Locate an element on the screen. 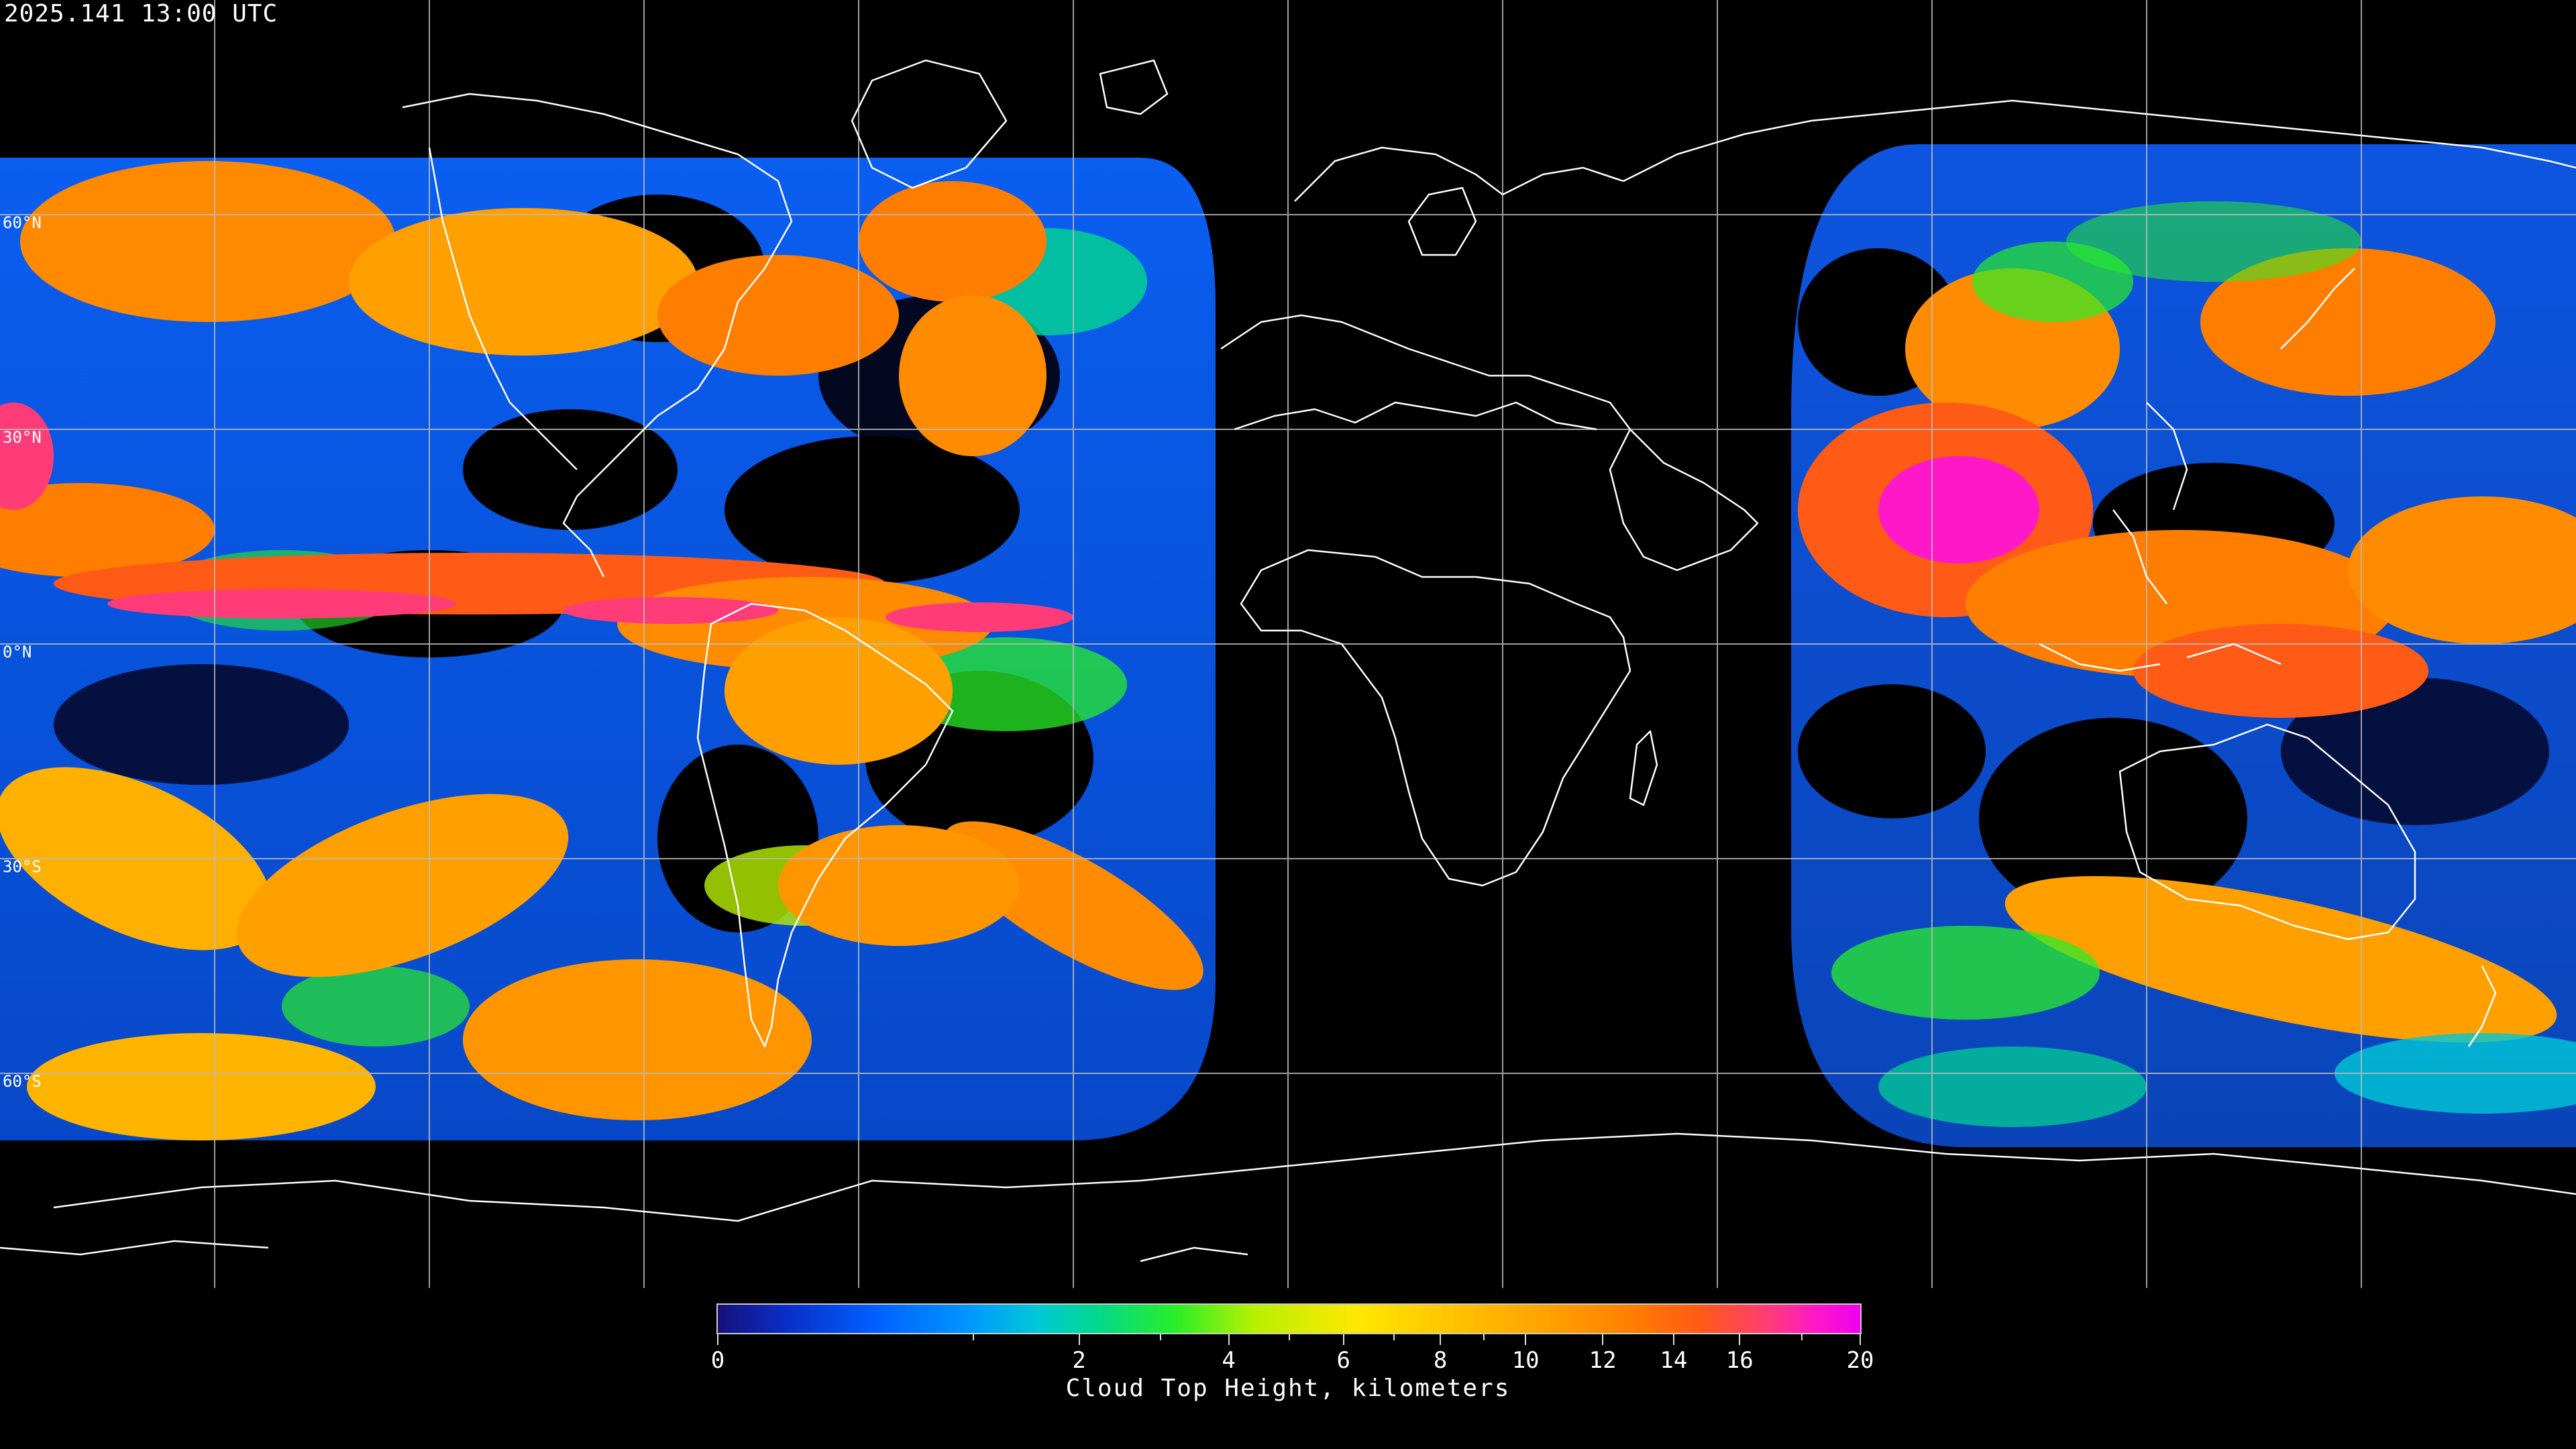 The height and width of the screenshot is (1449, 2576). lat-label-60s: 60°S is located at coordinates (22, 1081).